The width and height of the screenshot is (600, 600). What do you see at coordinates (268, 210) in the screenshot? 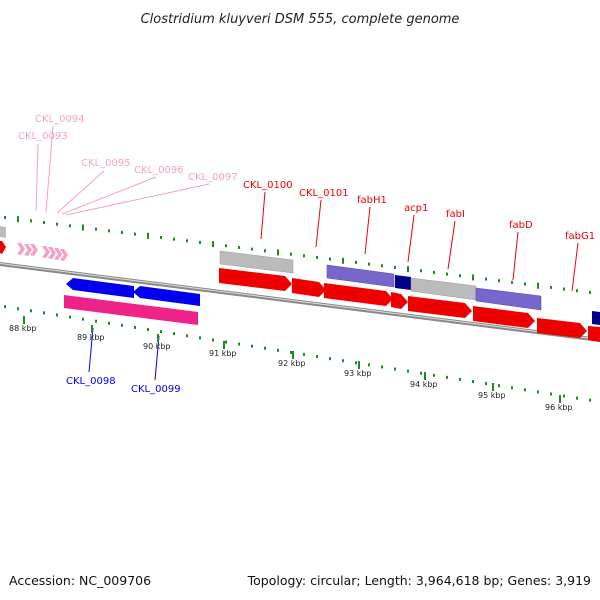
I see `forward-gene-callout: CKL_0100` at bounding box center [268, 210].